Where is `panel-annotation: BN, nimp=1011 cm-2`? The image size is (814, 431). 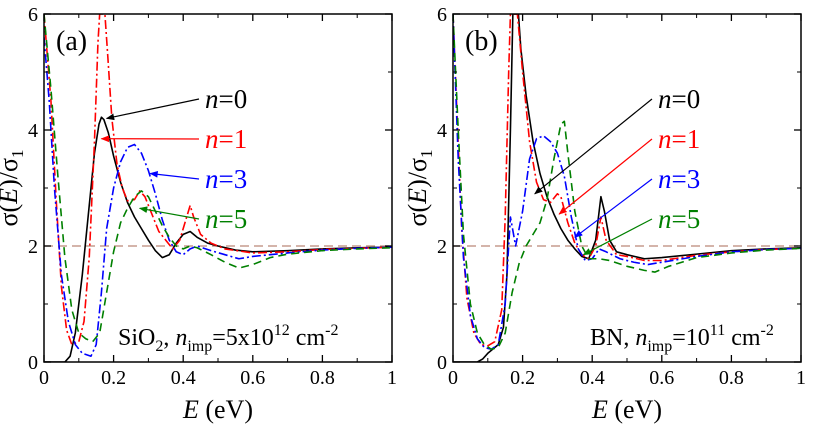 panel-annotation: BN, nimp=1011 cm-2 is located at coordinates (682, 338).